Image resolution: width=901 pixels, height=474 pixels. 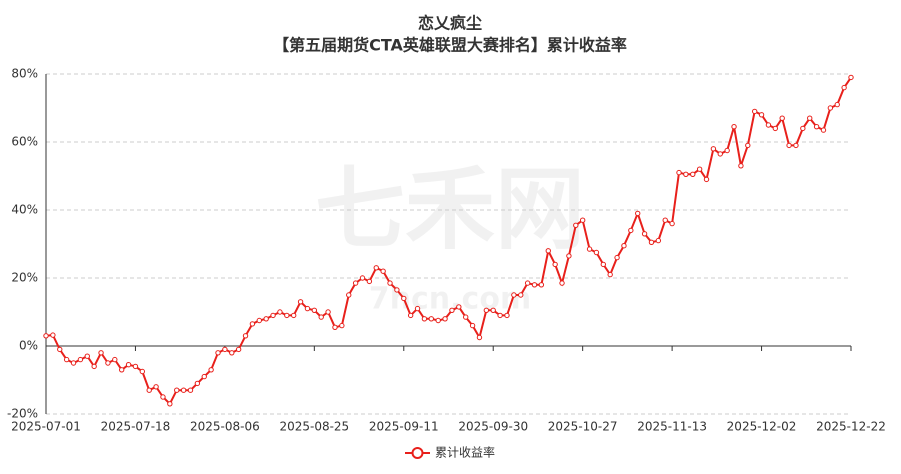 I want to click on x-tick-label: 2025-11-13, so click(x=672, y=427).